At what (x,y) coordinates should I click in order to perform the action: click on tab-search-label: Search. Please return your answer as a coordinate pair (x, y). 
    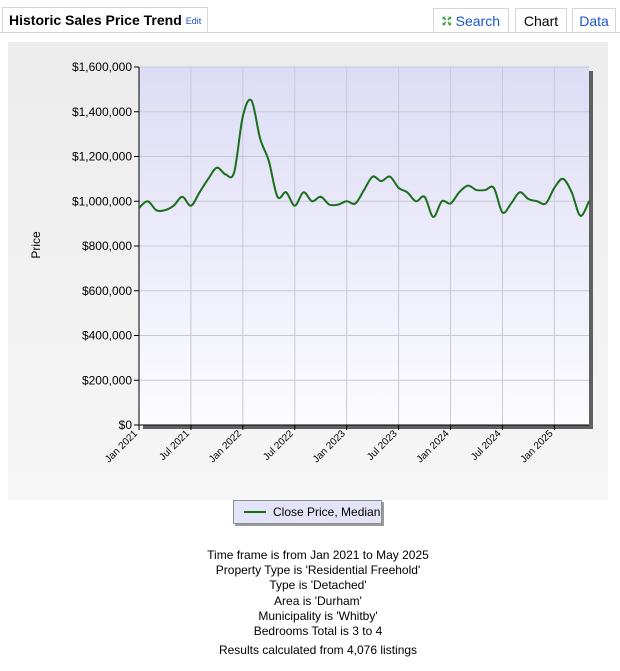
    Looking at the image, I should click on (477, 20).